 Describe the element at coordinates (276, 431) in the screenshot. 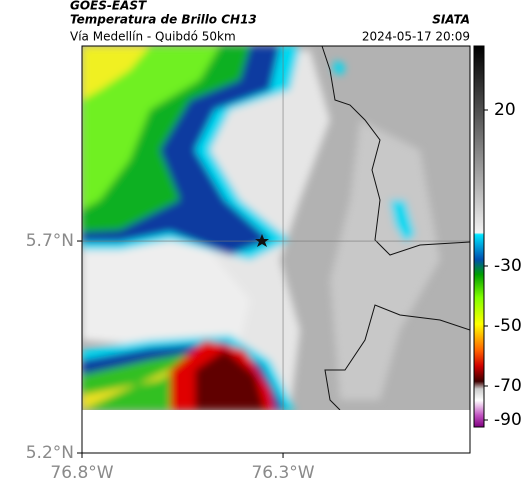

I see `no-data-strip` at that location.